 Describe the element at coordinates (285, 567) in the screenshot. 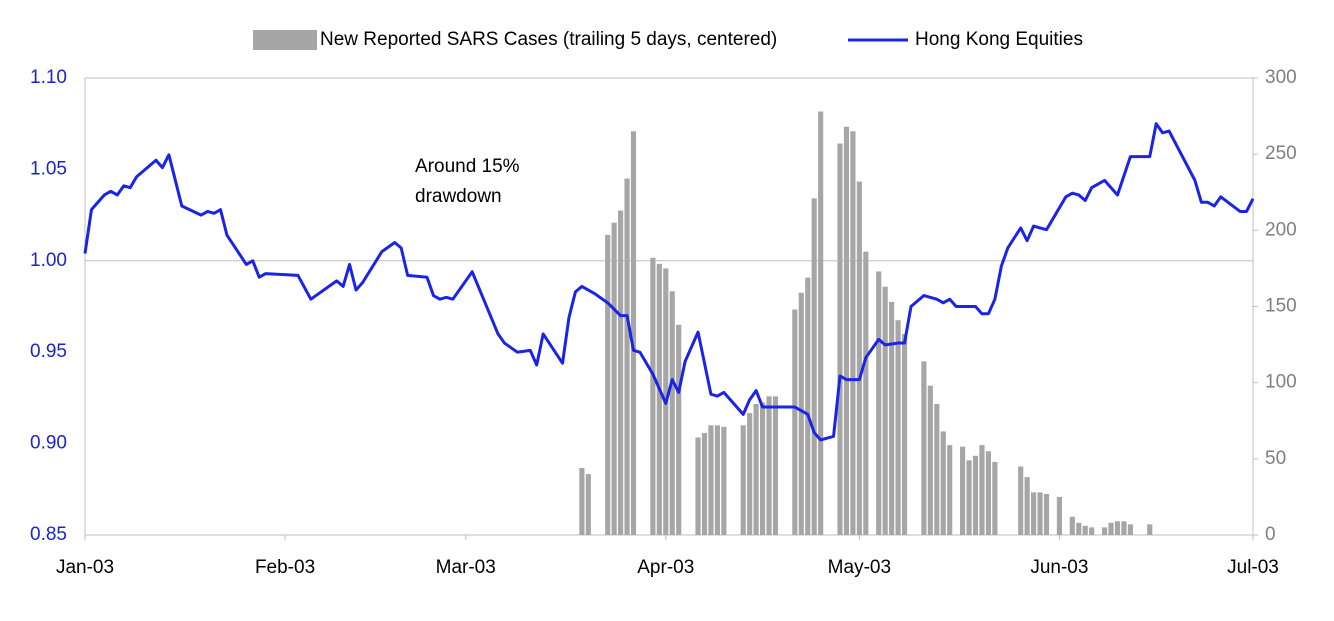

I see `x-tick-label: Feb-03` at that location.